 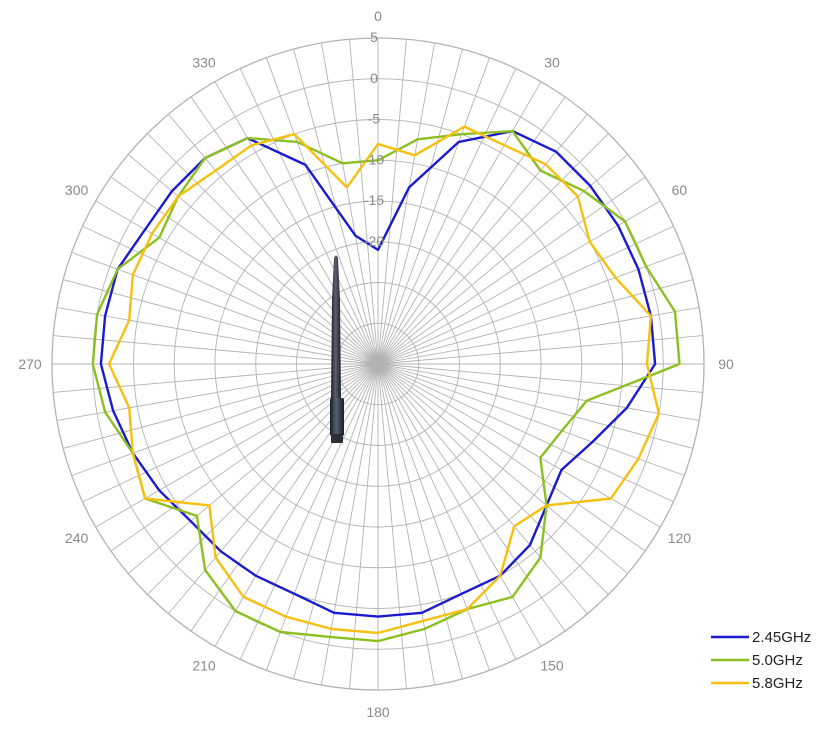 I want to click on angle-tick-label: 240, so click(x=77, y=538).